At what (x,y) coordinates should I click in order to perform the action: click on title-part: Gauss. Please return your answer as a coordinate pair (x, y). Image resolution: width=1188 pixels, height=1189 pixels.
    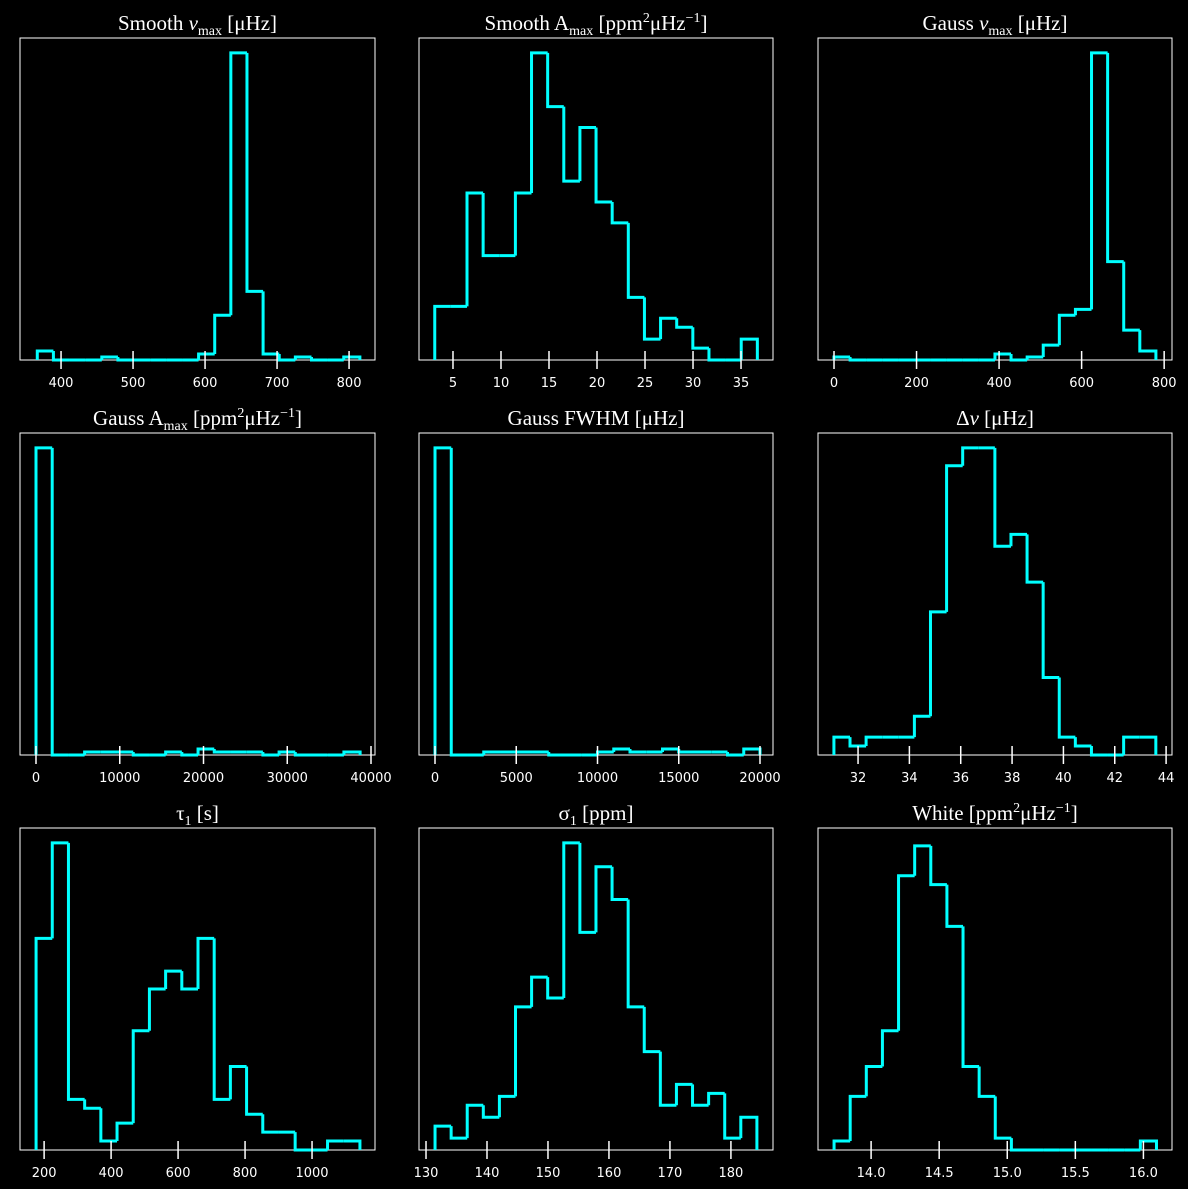
    Looking at the image, I should click on (950, 23).